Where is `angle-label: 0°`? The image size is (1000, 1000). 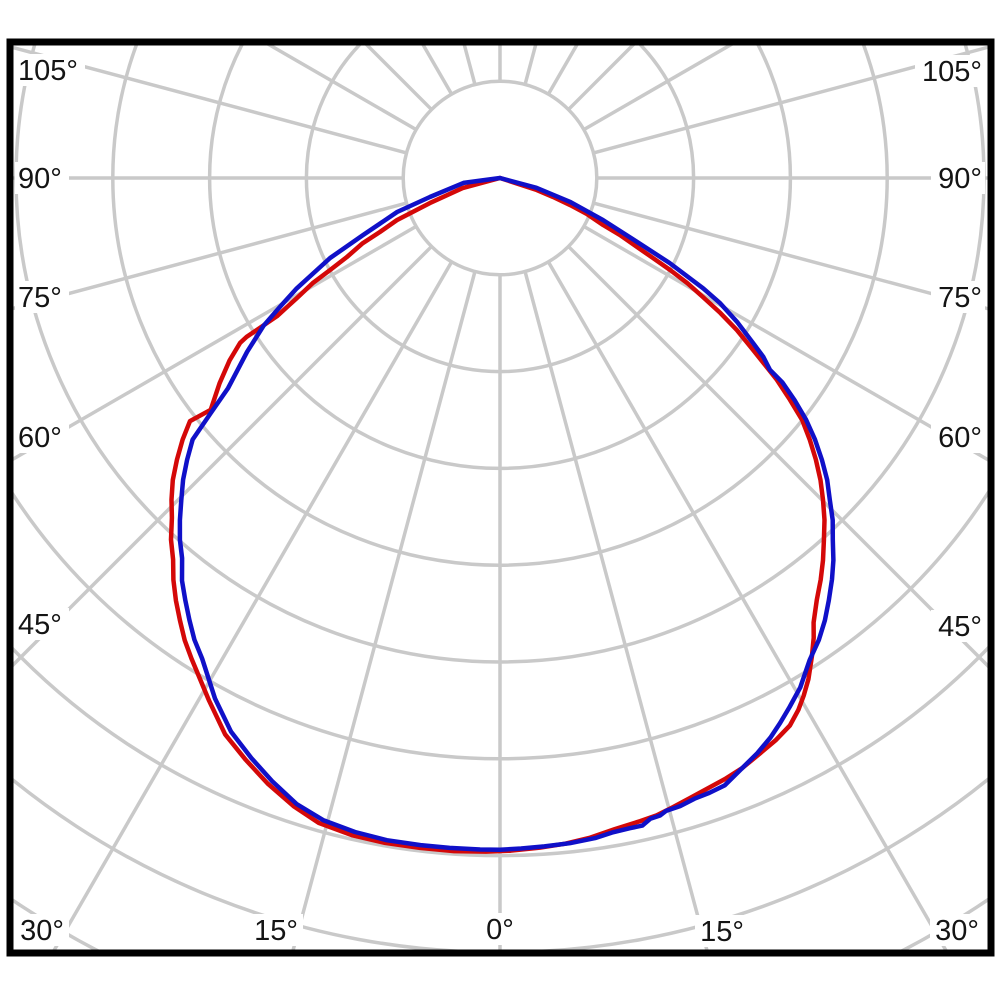 angle-label: 0° is located at coordinates (500, 930).